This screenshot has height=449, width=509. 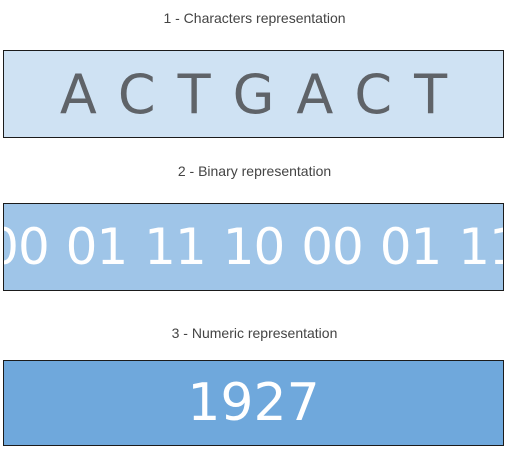 What do you see at coordinates (254, 333) in the screenshot?
I see `numeric-representation-caption: 3 - Numeric representation` at bounding box center [254, 333].